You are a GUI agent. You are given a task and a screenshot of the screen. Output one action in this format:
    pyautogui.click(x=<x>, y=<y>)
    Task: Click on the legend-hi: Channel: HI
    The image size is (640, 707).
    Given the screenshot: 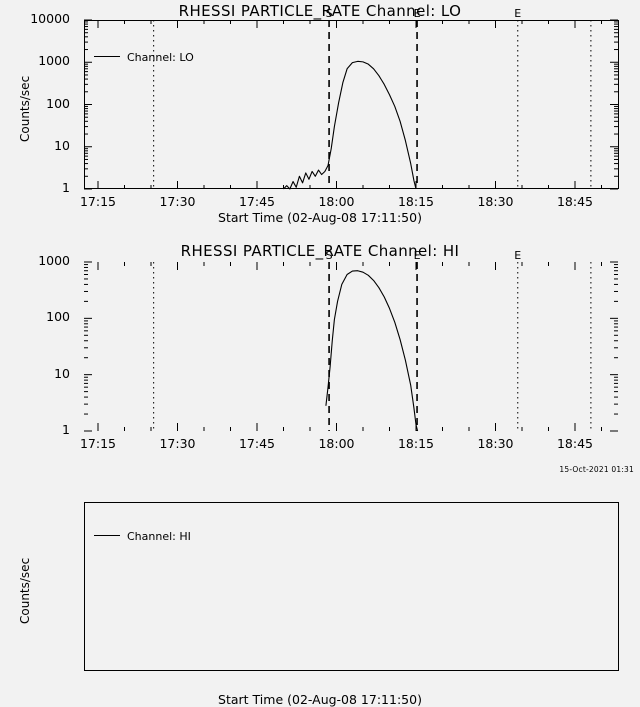 What is the action you would take?
    pyautogui.click(x=142, y=536)
    